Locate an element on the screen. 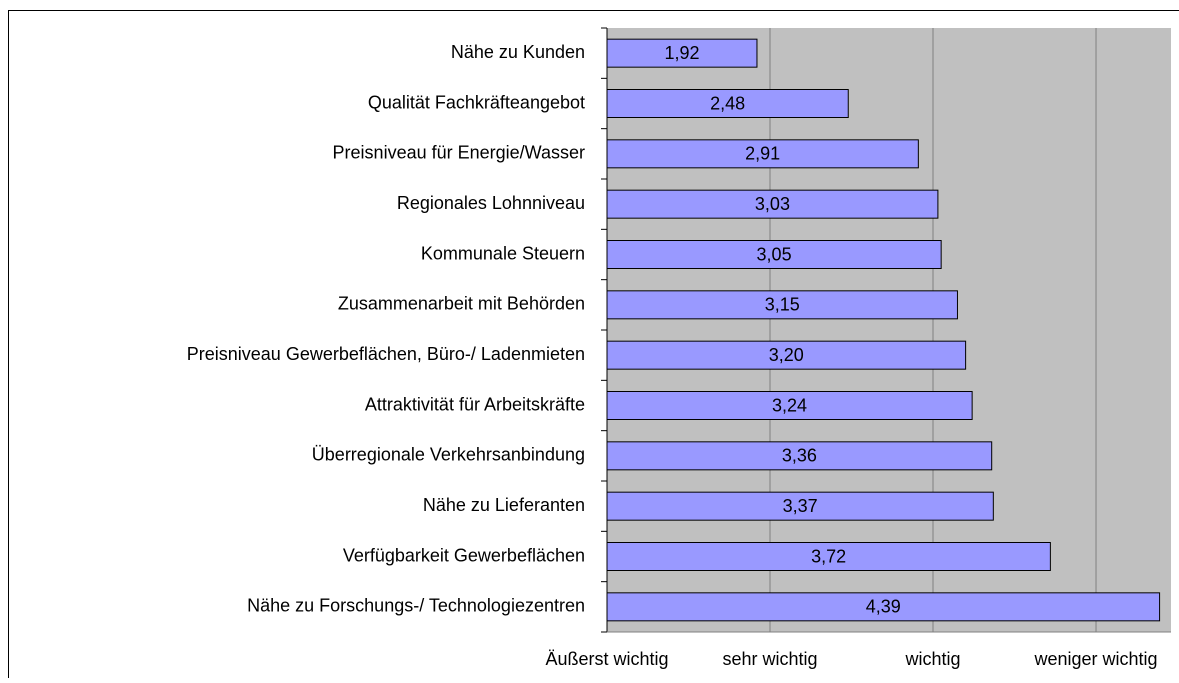 This screenshot has height=683, width=1179. y-tick-label: Nähe zu Forschungs-/ Technologiezentren is located at coordinates (416, 606).